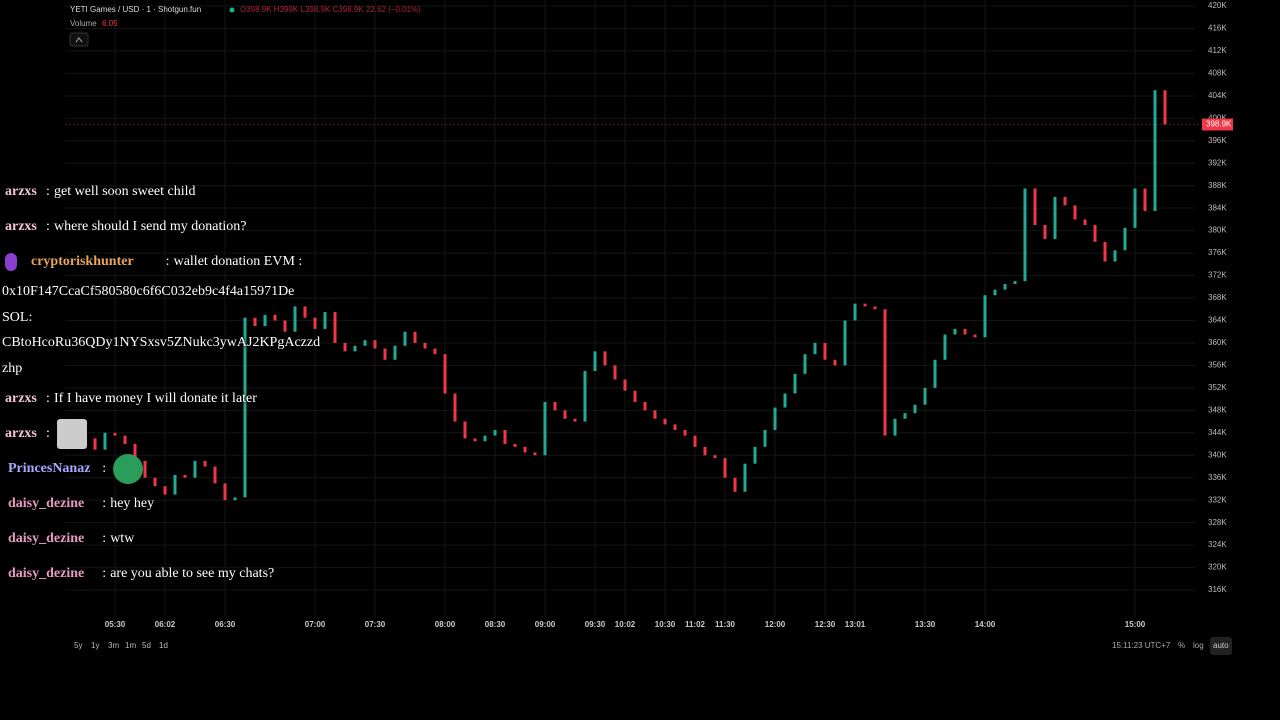  Describe the element at coordinates (495, 624) in the screenshot. I see `x-tick-label: 08:30` at that location.